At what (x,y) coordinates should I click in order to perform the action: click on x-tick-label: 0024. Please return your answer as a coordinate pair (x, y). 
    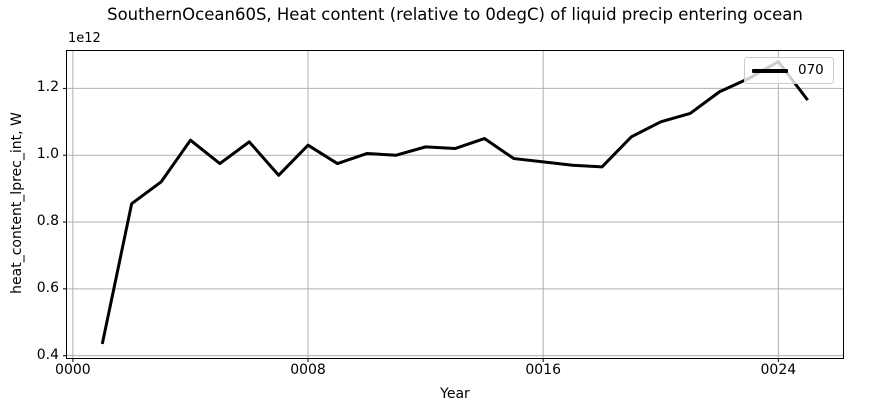
    Looking at the image, I should click on (778, 370).